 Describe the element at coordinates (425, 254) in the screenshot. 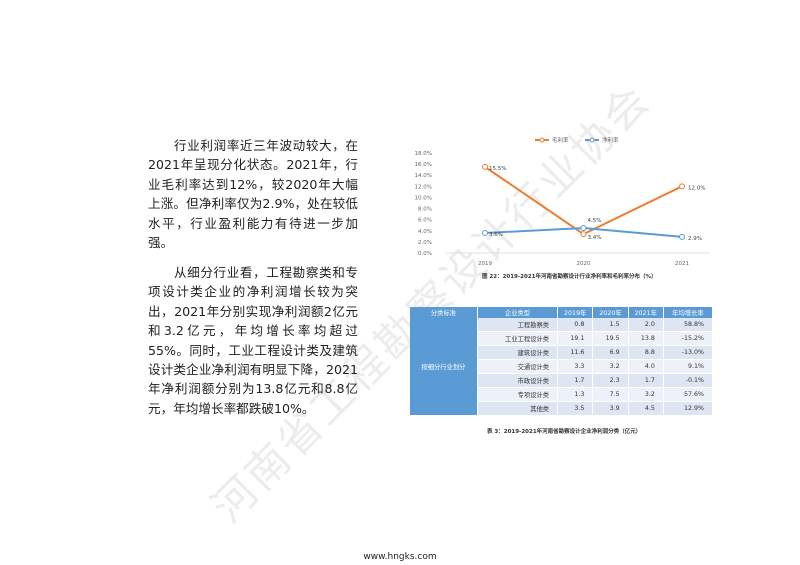

I see `y-tick-label: 0.0%` at that location.